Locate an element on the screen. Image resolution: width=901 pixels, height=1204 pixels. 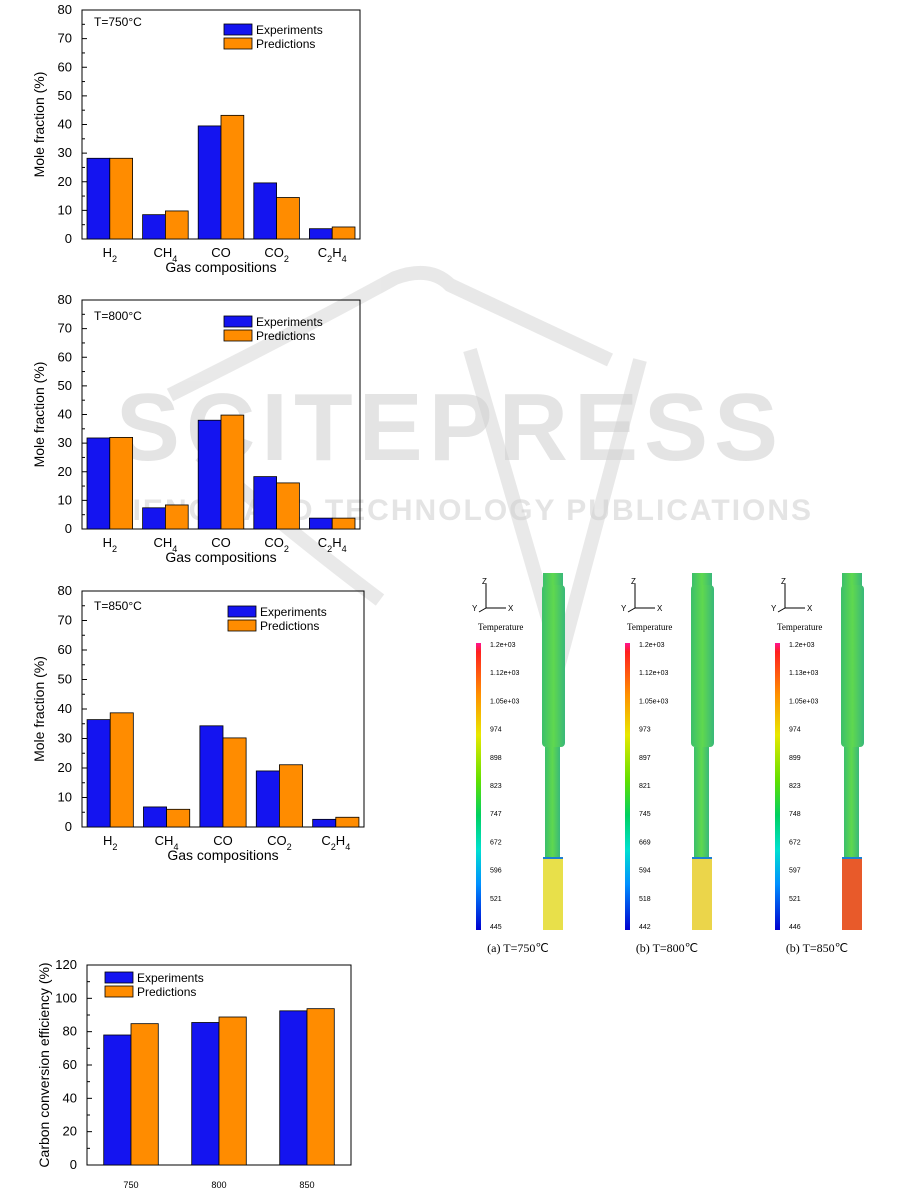
simulation-caption: (b) T=800℃ is located at coordinates (667, 948).